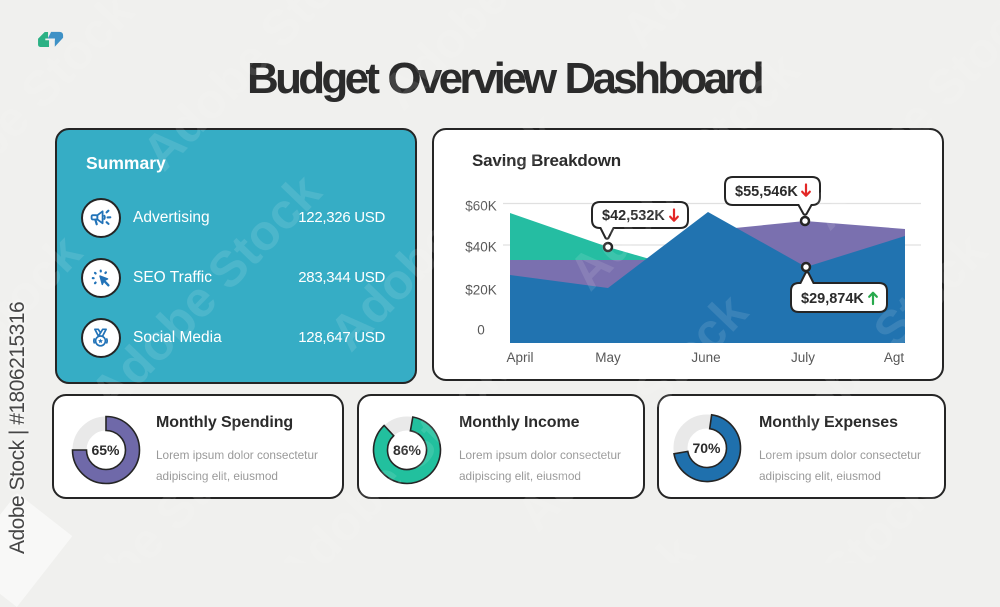 The width and height of the screenshot is (1000, 607). I want to click on svg-text: $29,874K, so click(832, 299).